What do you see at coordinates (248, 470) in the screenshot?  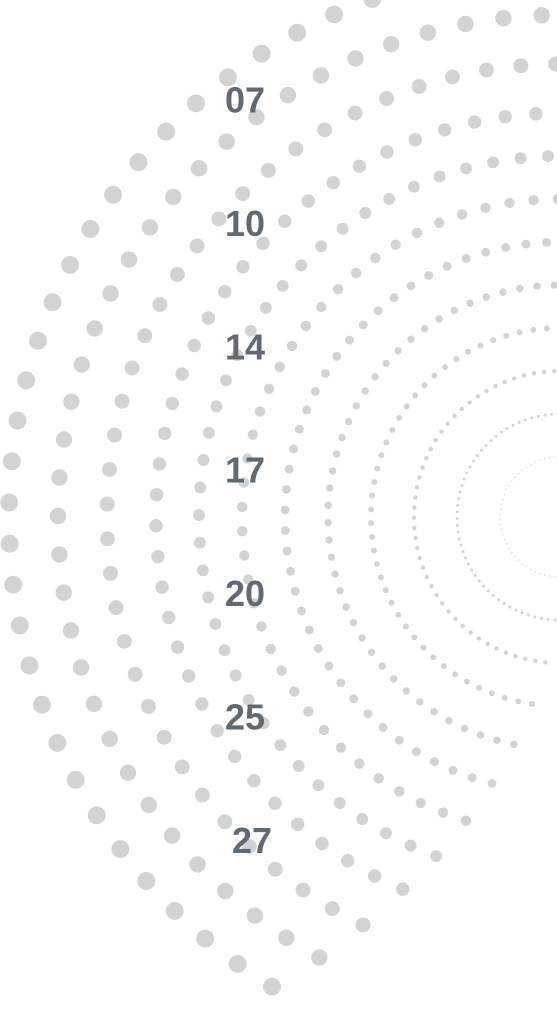 I see `number-list: 07 10 14 17 20 25 27` at bounding box center [248, 470].